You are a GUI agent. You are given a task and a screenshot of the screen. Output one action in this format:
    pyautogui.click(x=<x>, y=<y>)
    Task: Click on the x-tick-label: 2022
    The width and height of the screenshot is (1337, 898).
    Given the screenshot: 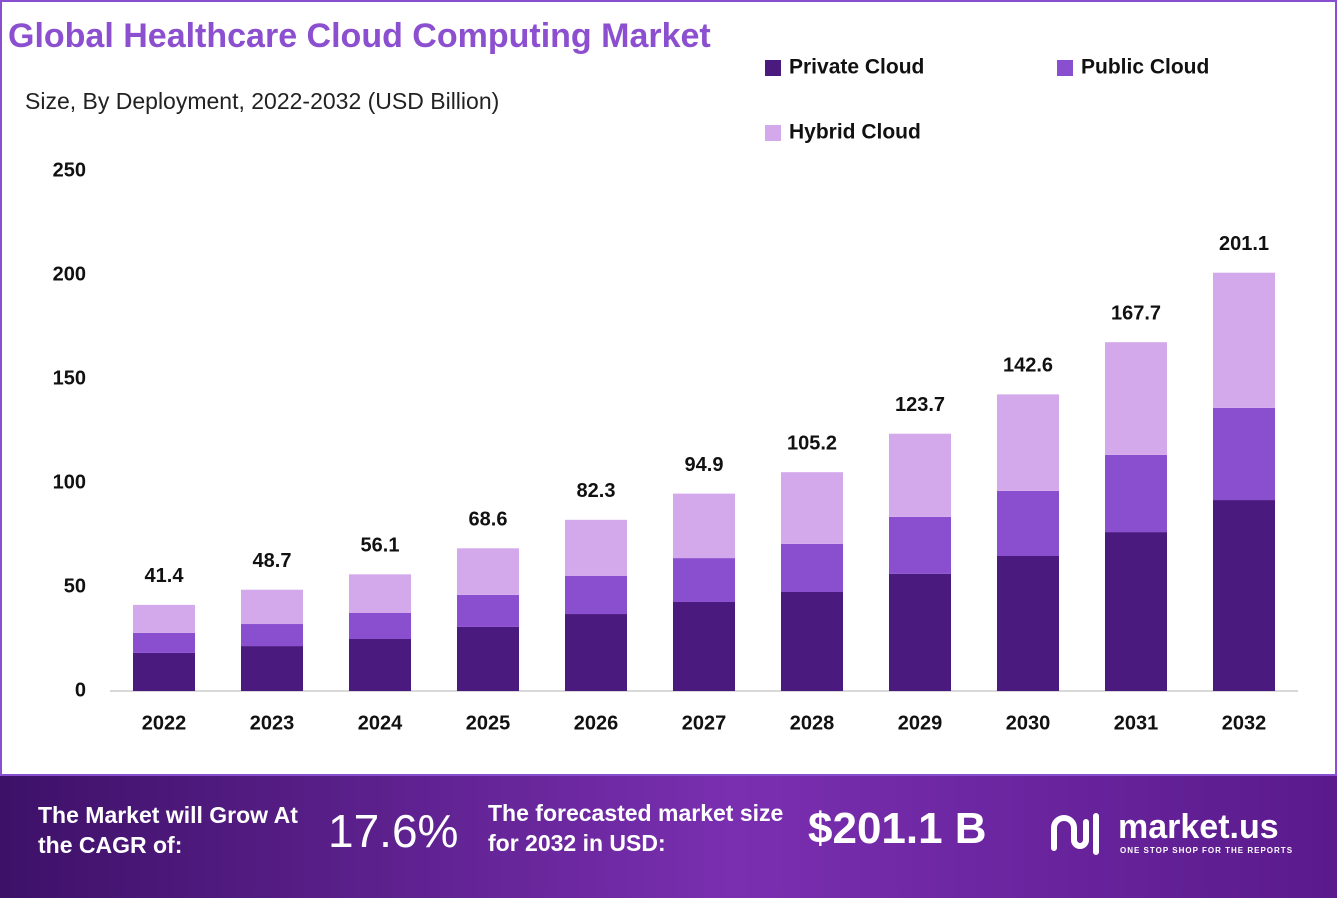 What is the action you would take?
    pyautogui.click(x=164, y=723)
    